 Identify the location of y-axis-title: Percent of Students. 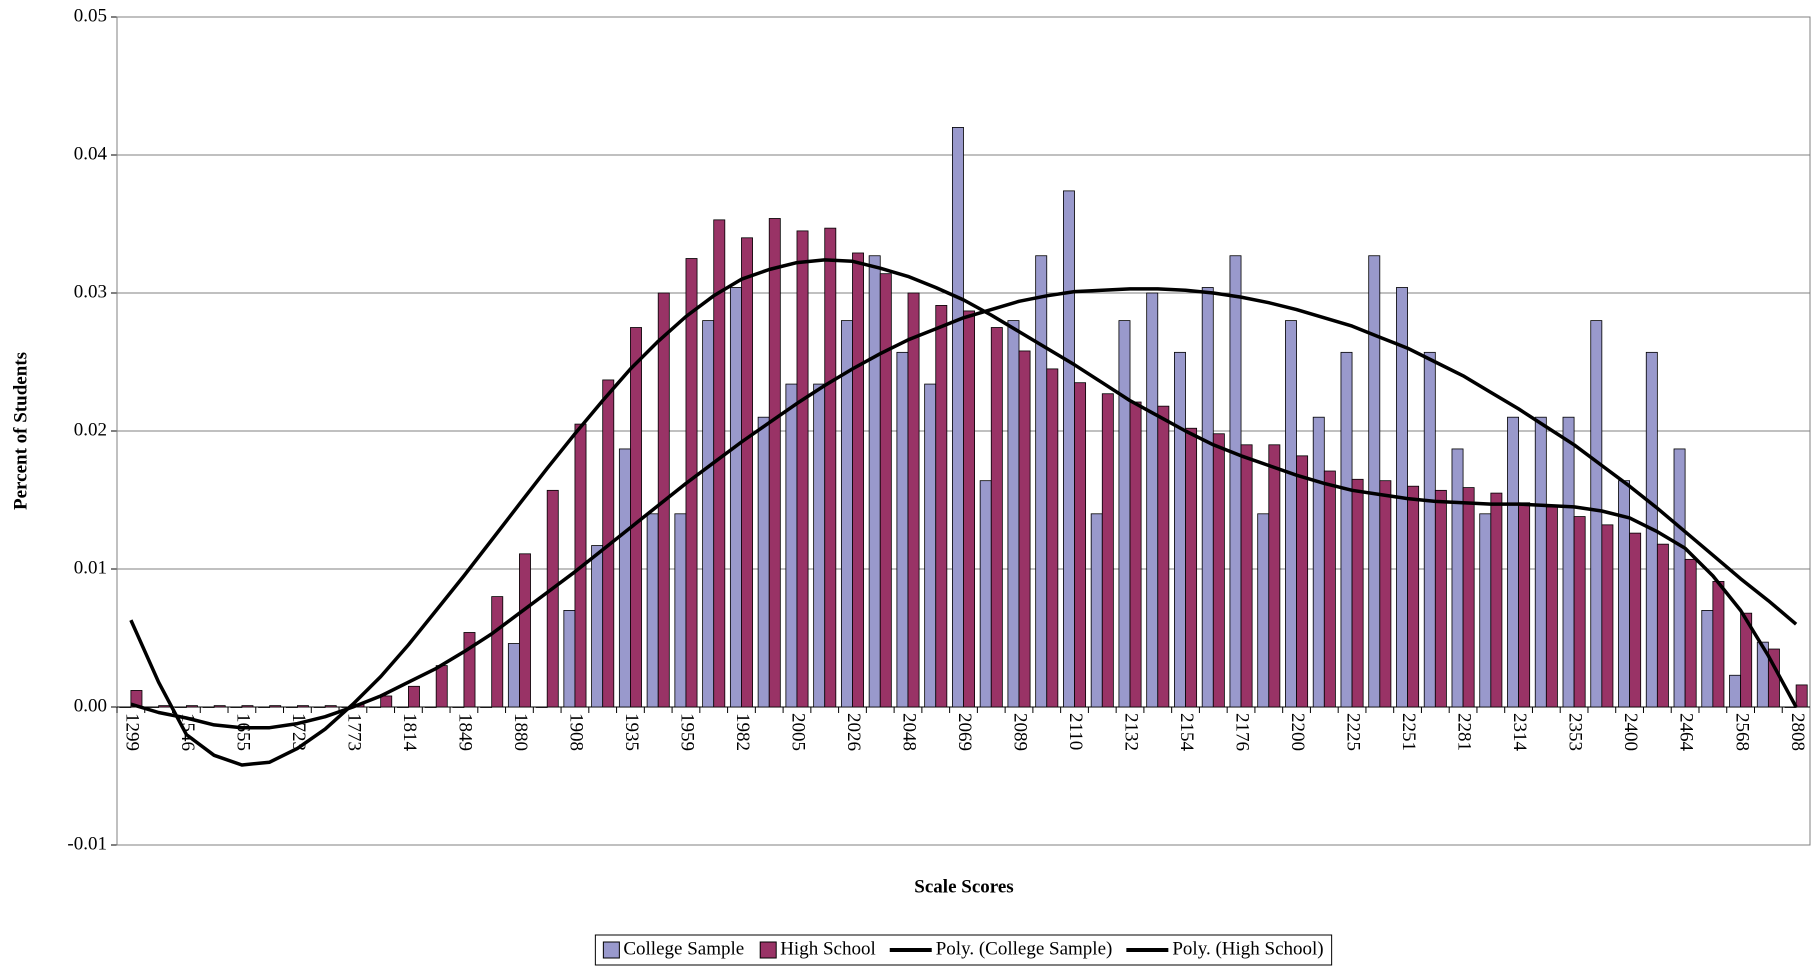
(20, 431).